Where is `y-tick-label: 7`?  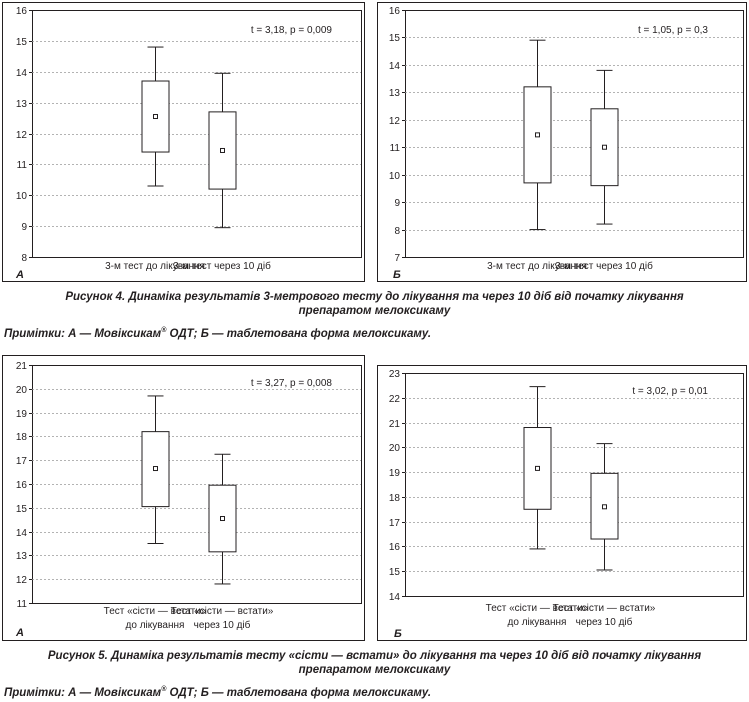 y-tick-label: 7 is located at coordinates (397, 258).